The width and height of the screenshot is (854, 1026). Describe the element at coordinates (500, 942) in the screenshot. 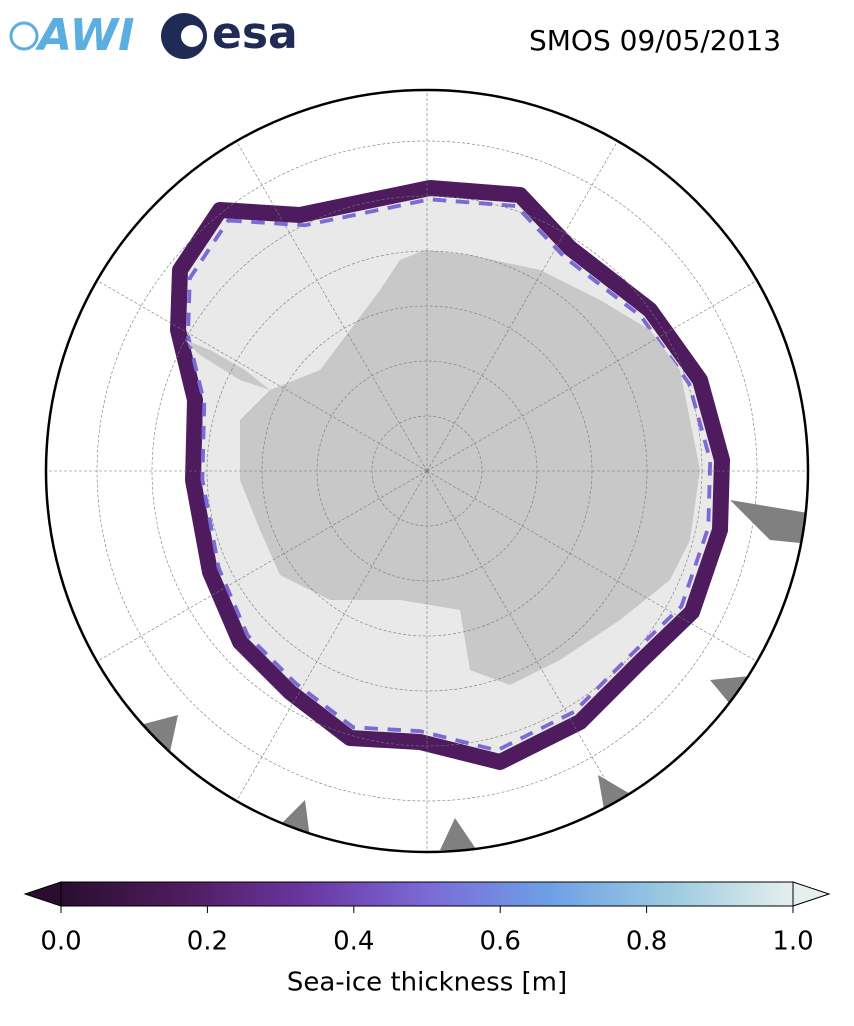

I see `colorbar-tick-label: 0.6` at that location.